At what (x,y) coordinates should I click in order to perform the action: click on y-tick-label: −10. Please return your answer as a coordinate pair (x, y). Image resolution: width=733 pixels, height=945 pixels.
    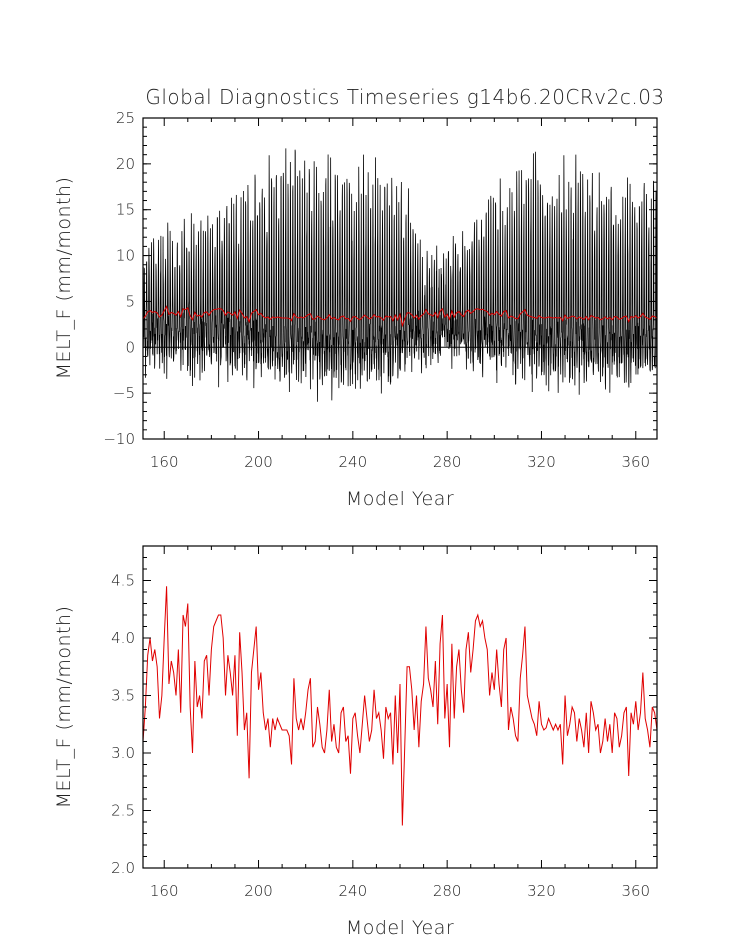
    Looking at the image, I should click on (119, 439).